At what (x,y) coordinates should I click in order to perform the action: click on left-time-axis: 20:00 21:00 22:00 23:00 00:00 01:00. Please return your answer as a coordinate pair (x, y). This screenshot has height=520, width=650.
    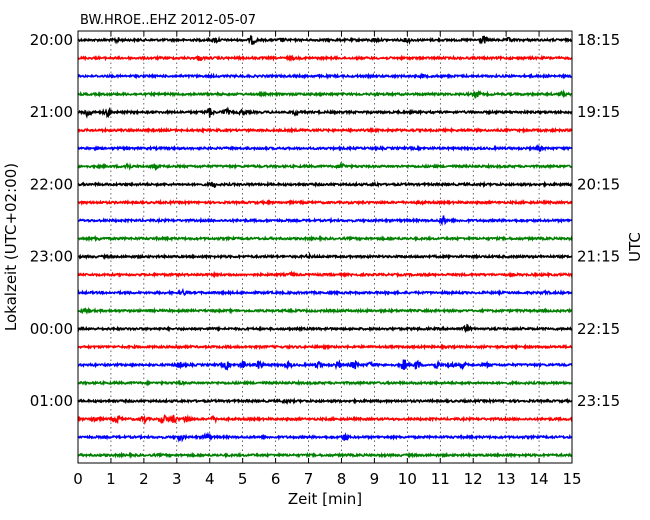
    Looking at the image, I should click on (56, 220).